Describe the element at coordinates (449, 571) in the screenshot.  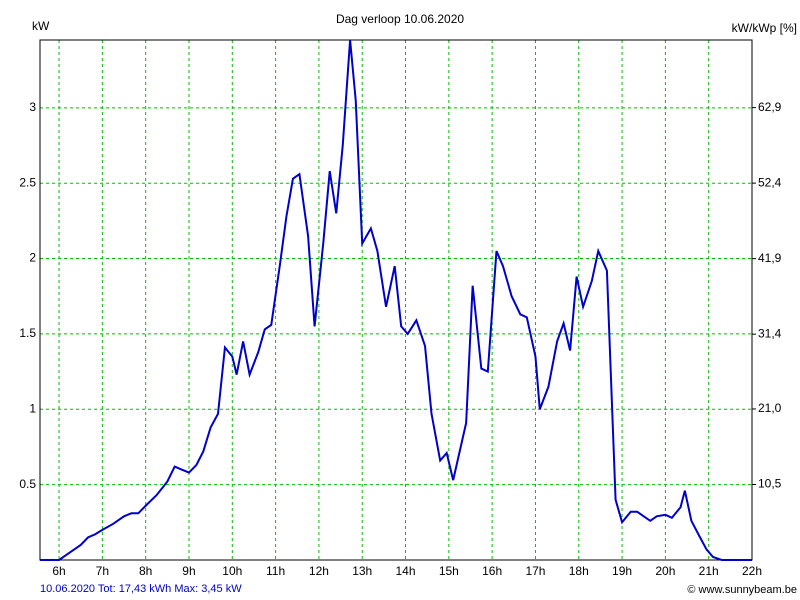
I see `x-tick-label: 15h` at that location.